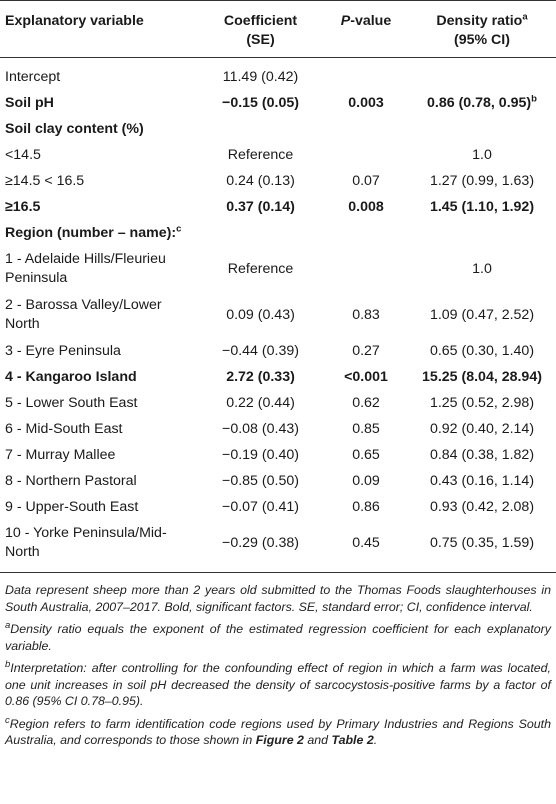 The width and height of the screenshot is (556, 804). Describe the element at coordinates (366, 454) in the screenshot. I see `cell-p-value-text: 0.65` at that location.